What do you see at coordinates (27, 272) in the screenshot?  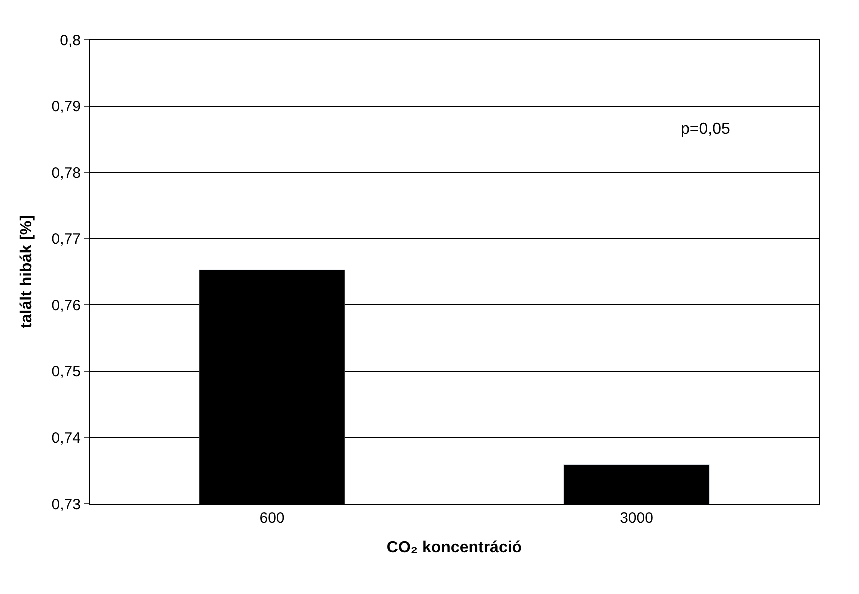 I see `y-axis-title: talált hibák [%]` at bounding box center [27, 272].